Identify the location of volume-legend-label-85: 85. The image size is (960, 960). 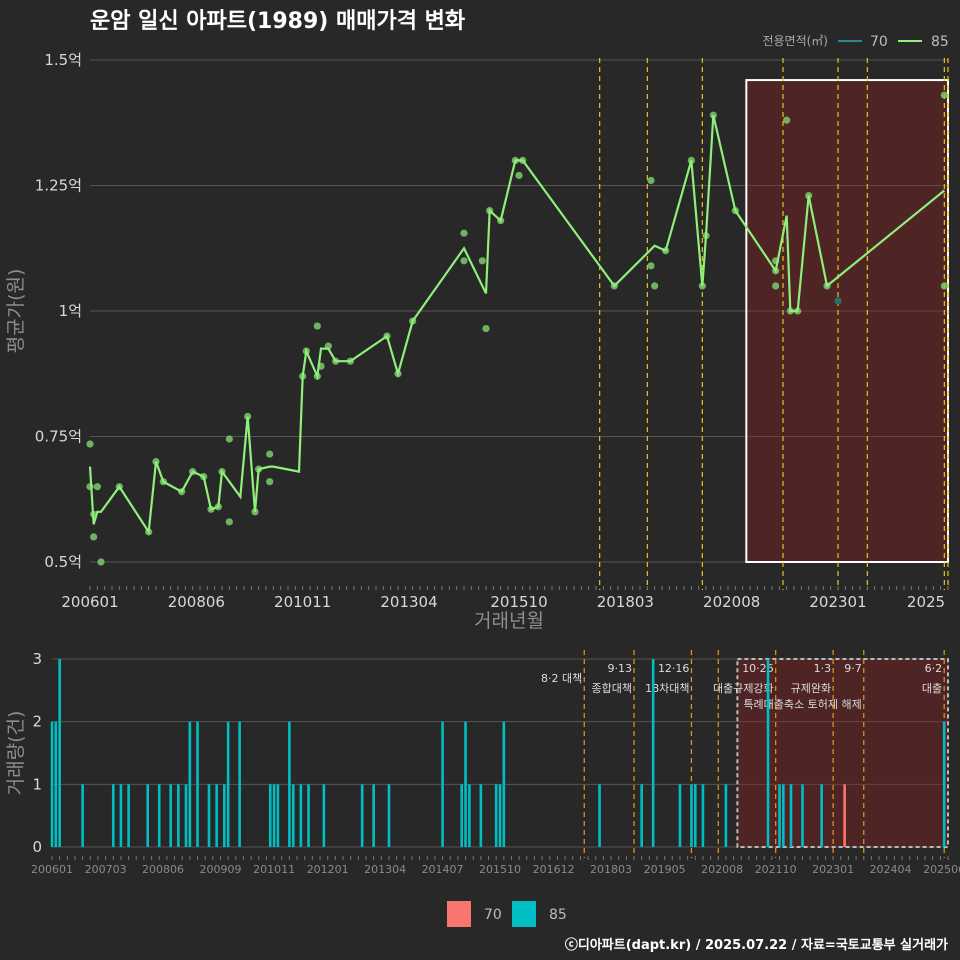
(558, 915).